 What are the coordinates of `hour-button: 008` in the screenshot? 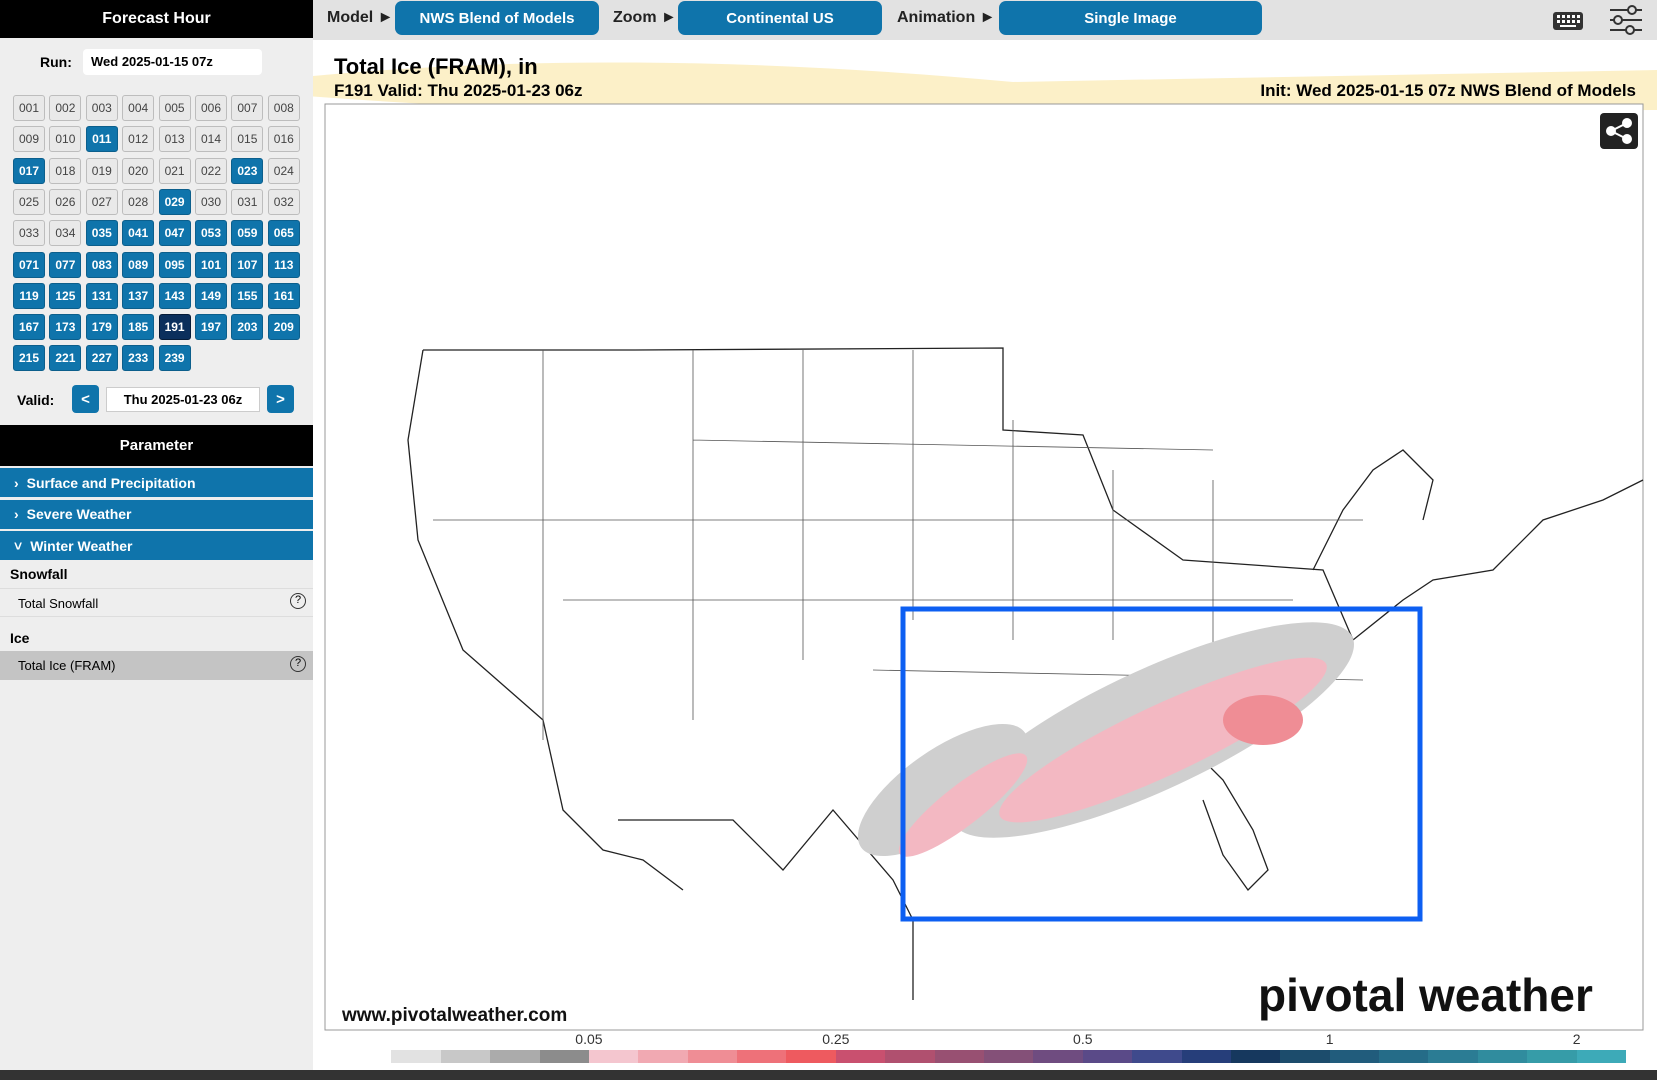 It's located at (283, 108).